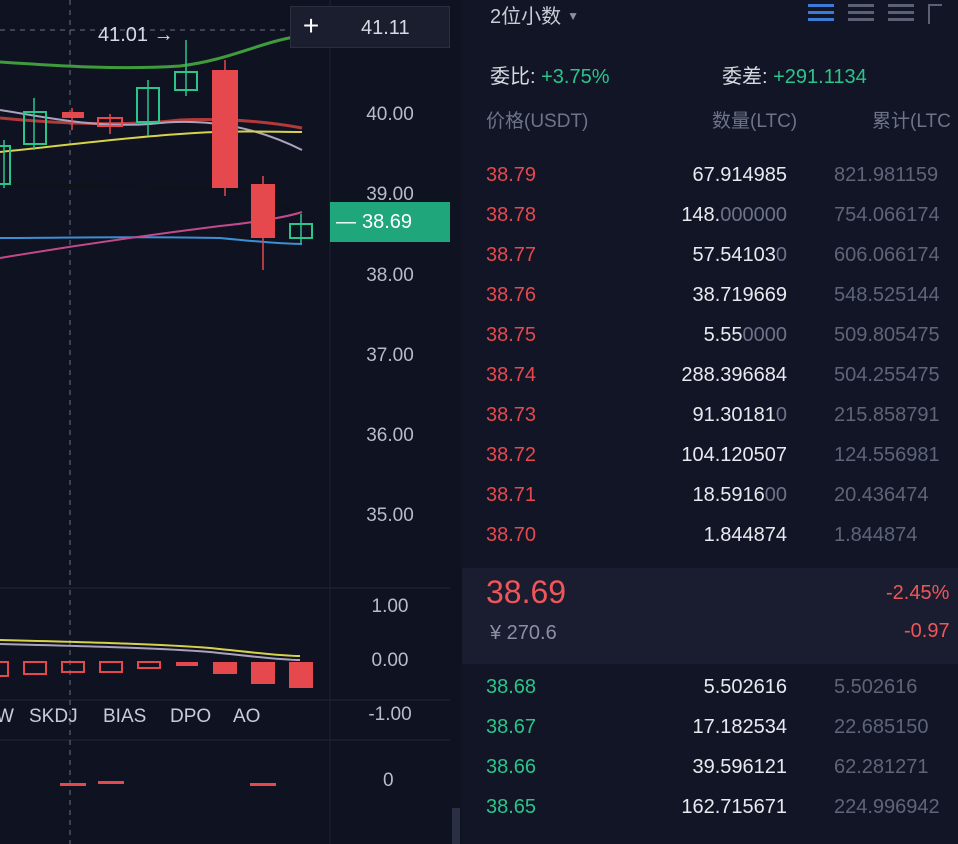 This screenshot has height=844, width=958. I want to click on ask-cumulative: 124.556981, so click(887, 455).